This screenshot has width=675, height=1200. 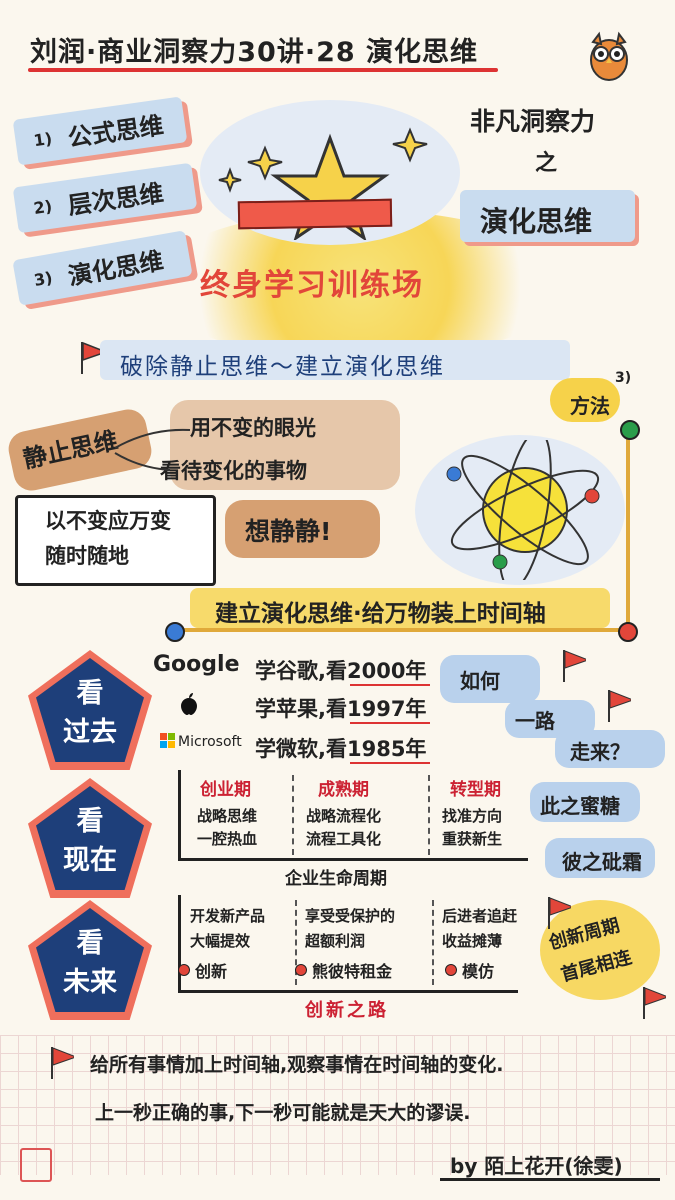 What do you see at coordinates (399, 630) in the screenshot?
I see `timeline-horizontal` at bounding box center [399, 630].